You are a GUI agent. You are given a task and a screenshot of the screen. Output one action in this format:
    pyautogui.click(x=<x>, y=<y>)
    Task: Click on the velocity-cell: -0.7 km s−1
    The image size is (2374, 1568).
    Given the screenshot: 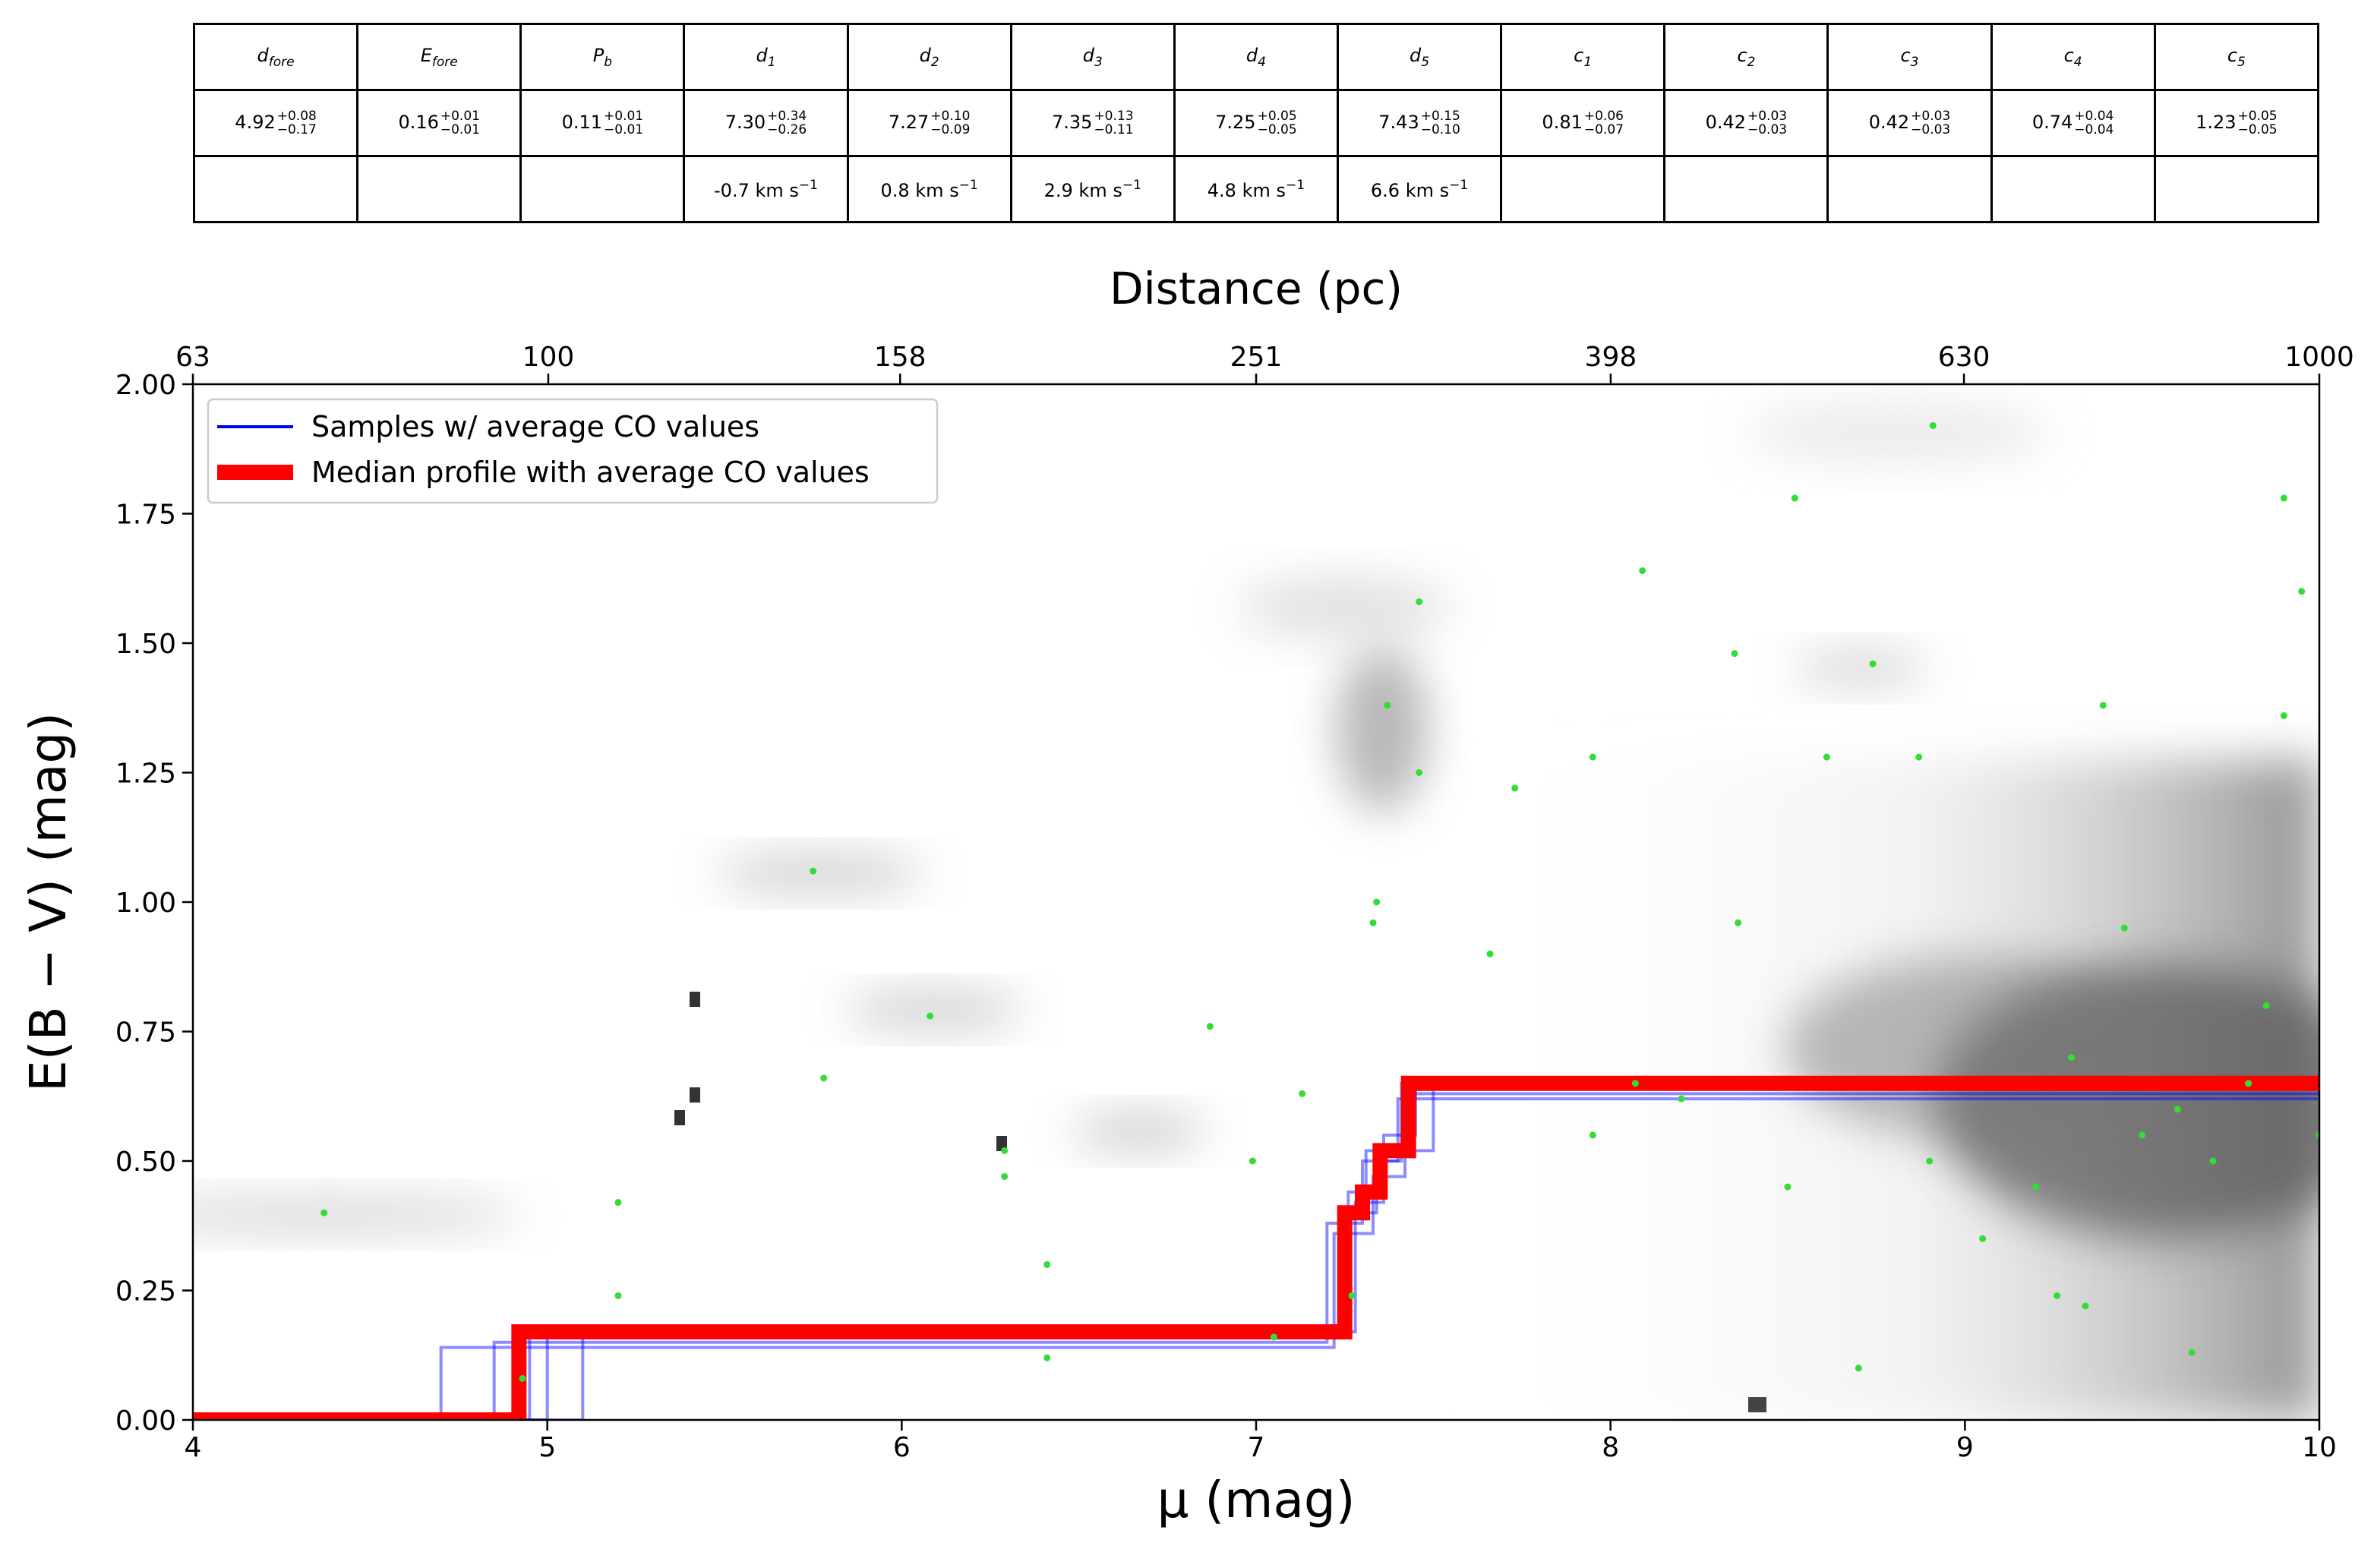 What is the action you would take?
    pyautogui.click(x=766, y=189)
    